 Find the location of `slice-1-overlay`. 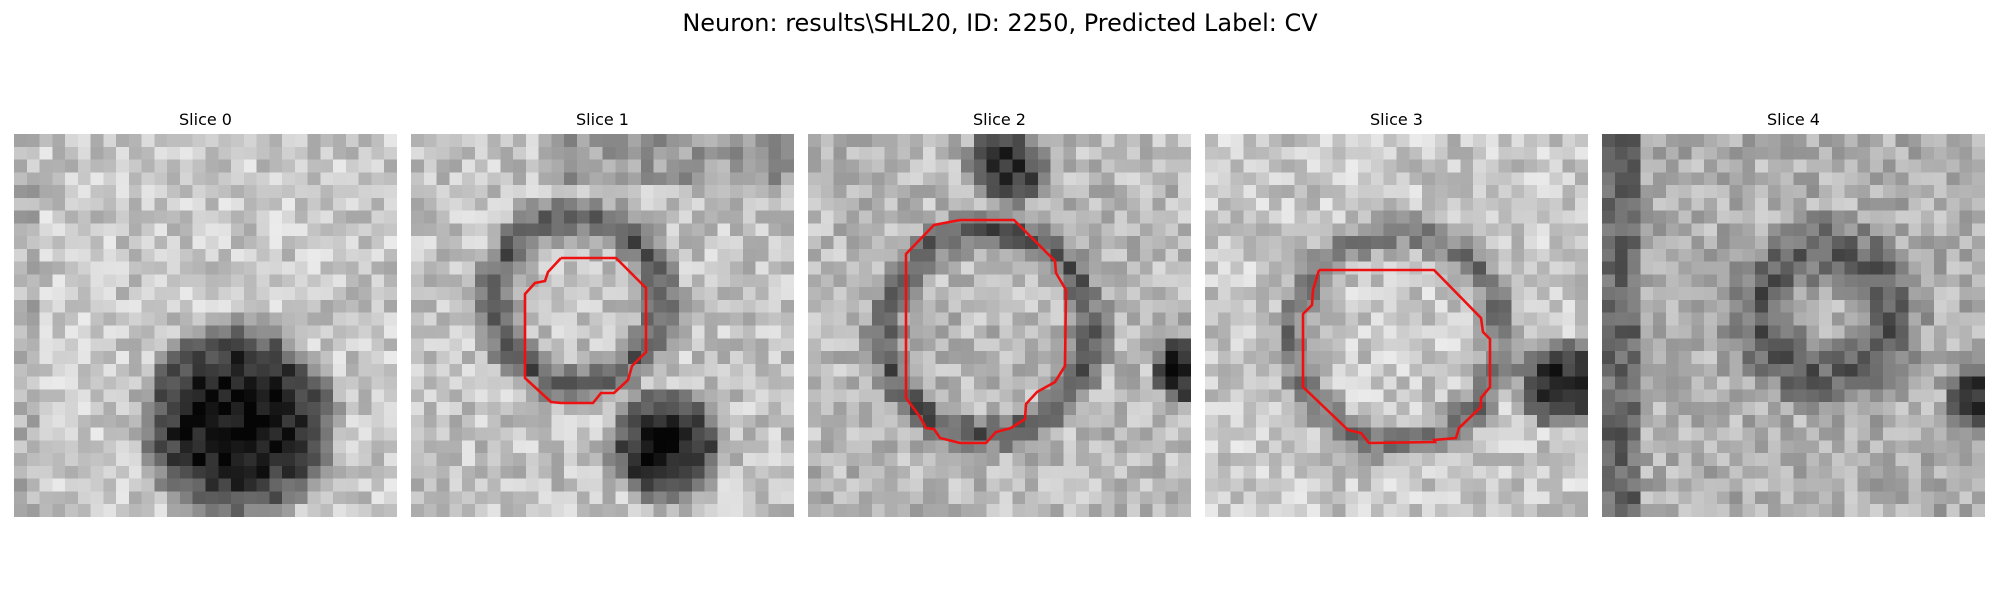

slice-1-overlay is located at coordinates (585, 330).